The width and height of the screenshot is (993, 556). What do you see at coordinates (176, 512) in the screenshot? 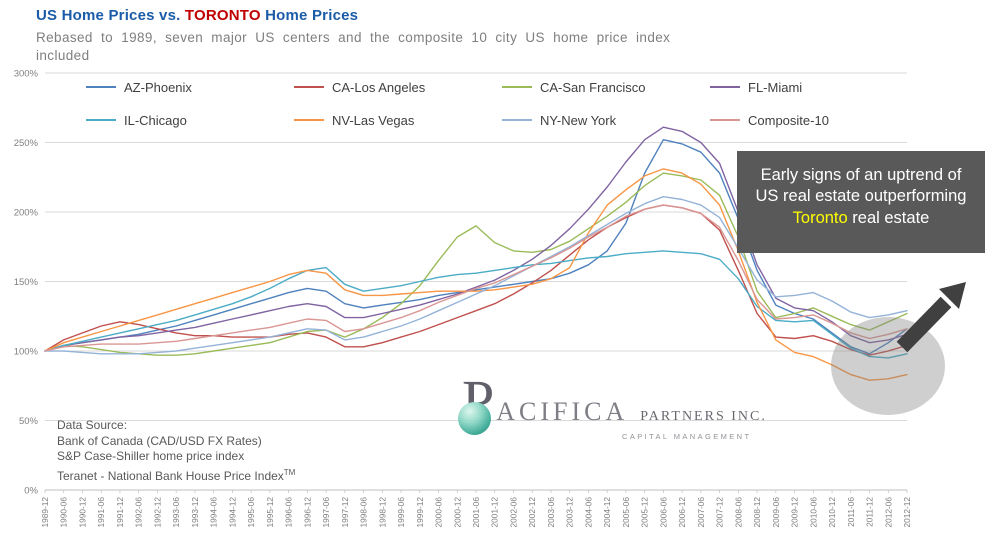
I see `x-axis-label: 1993-06` at bounding box center [176, 512].